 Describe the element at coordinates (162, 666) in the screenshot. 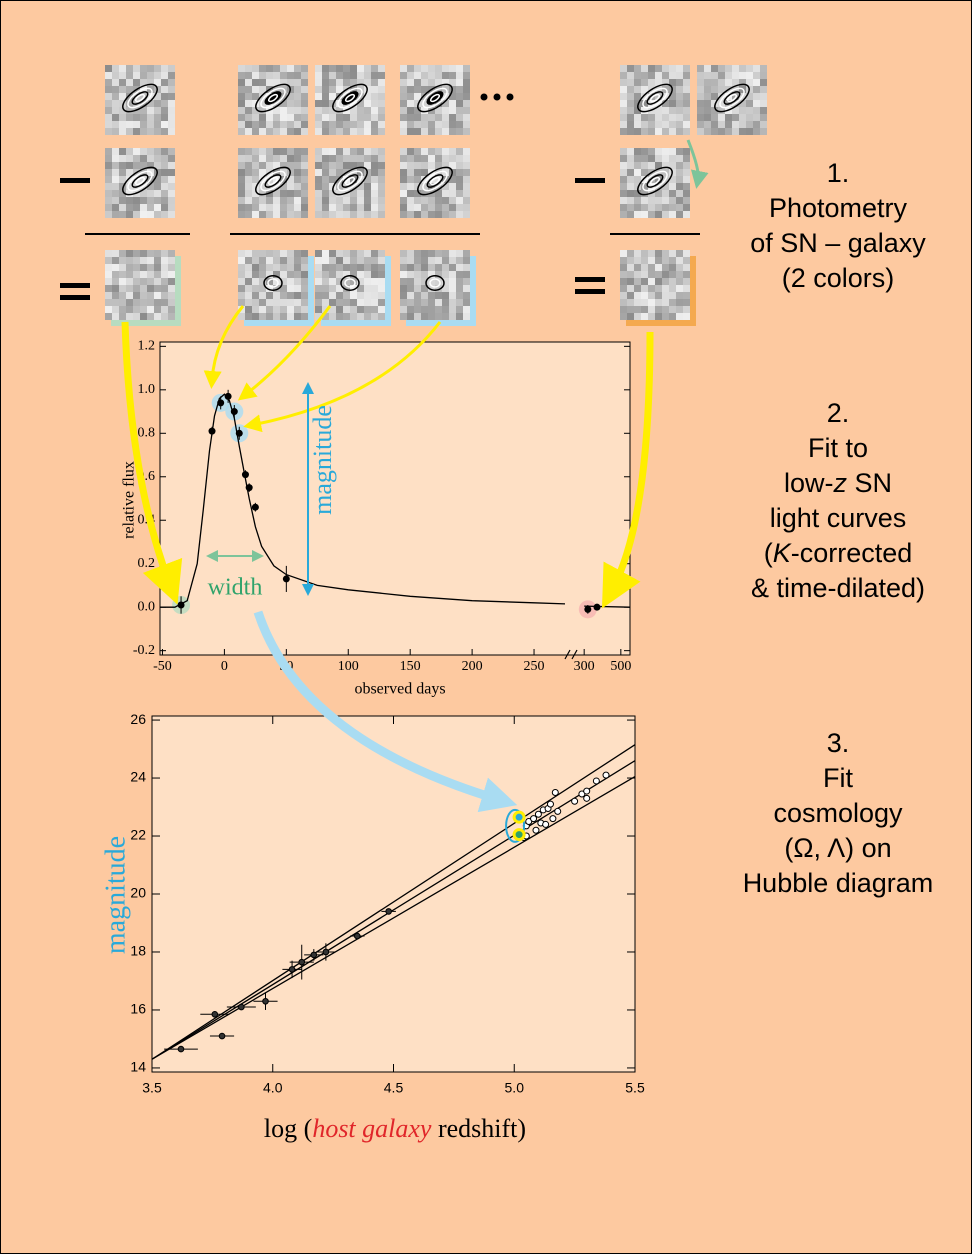

I see `x-tick-label: -50` at that location.